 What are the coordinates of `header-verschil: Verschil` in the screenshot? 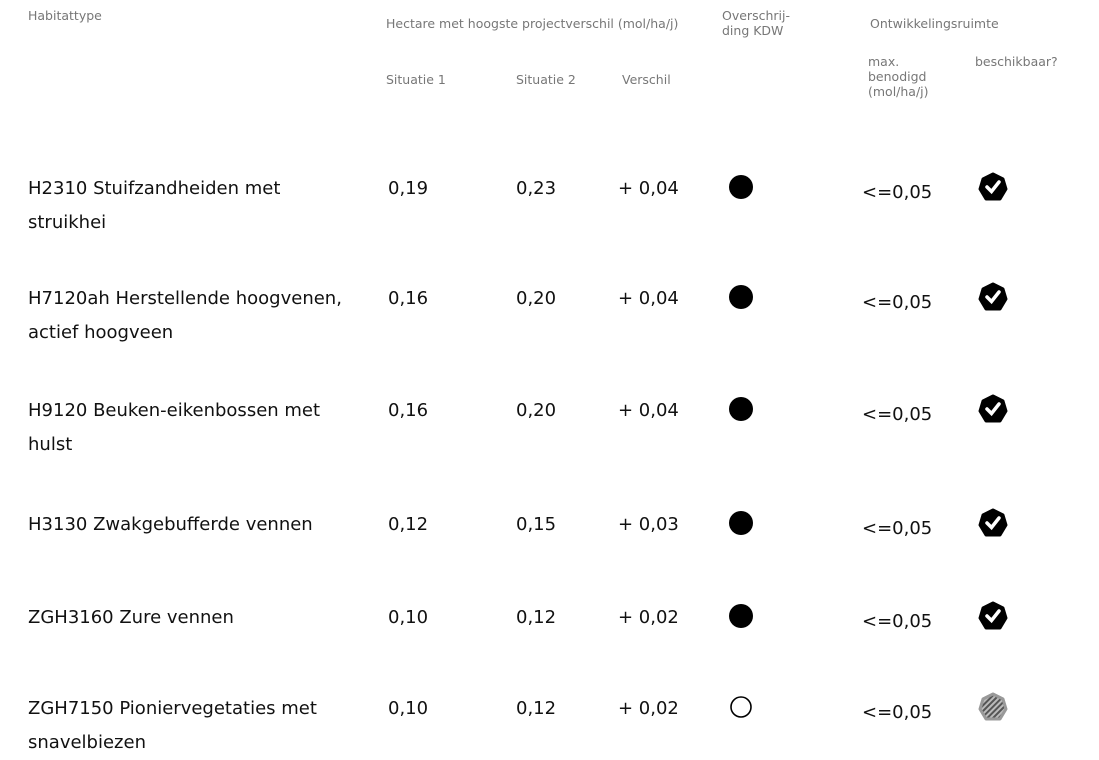 It's located at (646, 79).